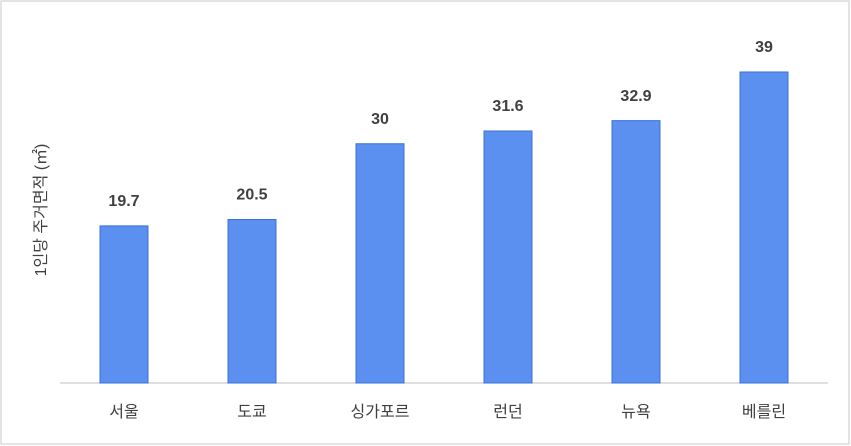 Image resolution: width=851 pixels, height=446 pixels. Describe the element at coordinates (507, 412) in the screenshot. I see `x-tick-label: 런던` at that location.